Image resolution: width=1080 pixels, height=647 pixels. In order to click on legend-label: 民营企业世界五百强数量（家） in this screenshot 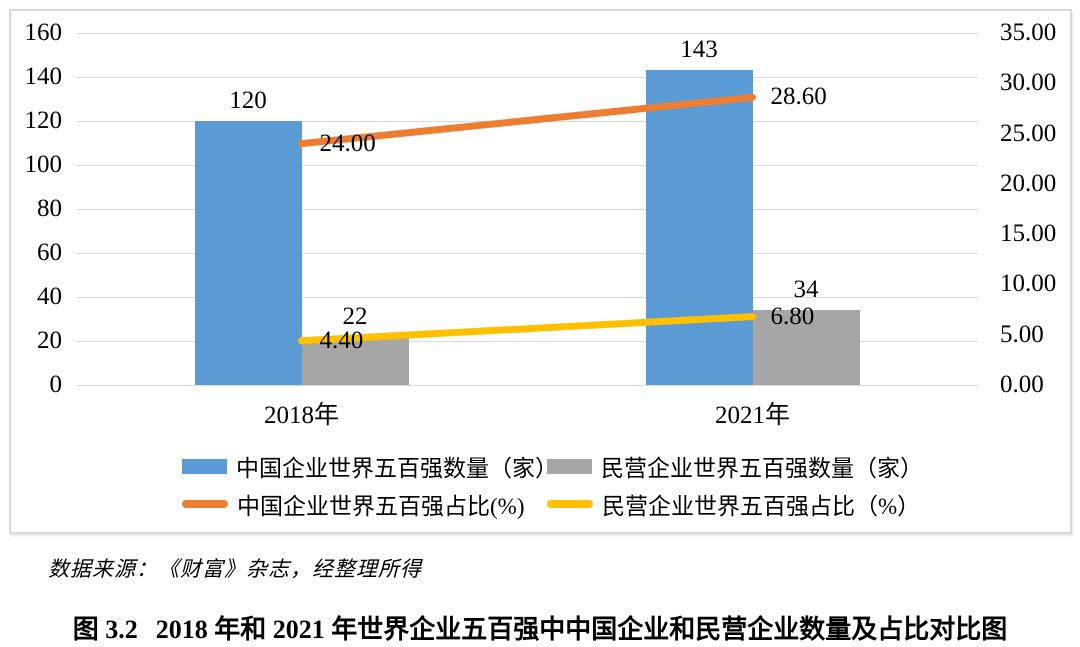, I will do `click(762, 468)`.